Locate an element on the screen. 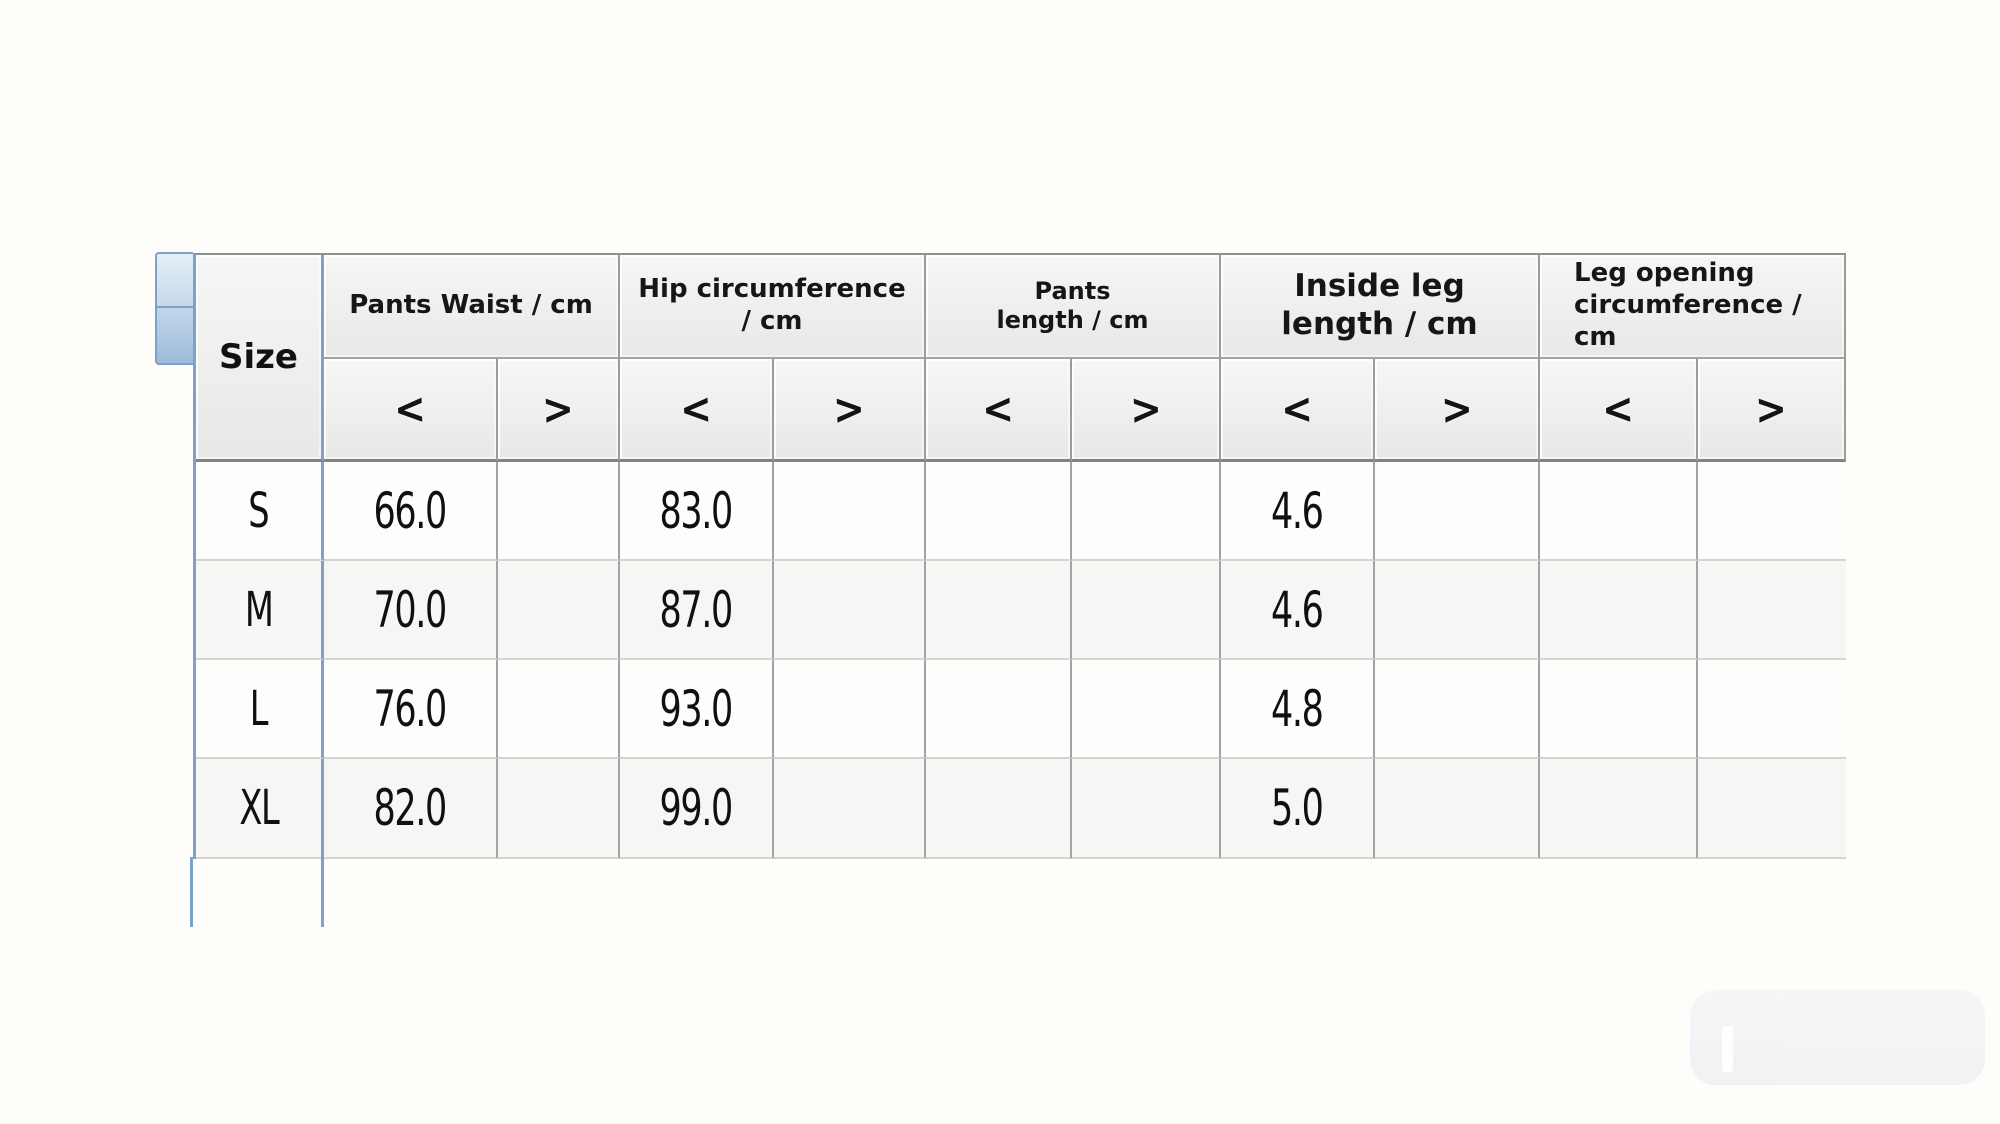  table-cell: 82.0 is located at coordinates (411, 809).